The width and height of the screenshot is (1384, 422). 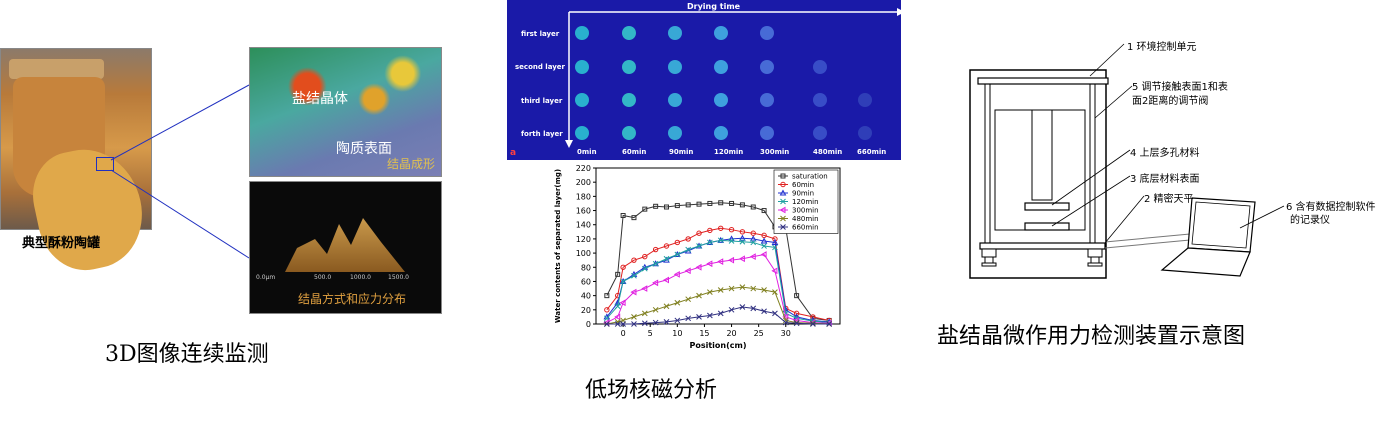 What do you see at coordinates (588, 324) in the screenshot?
I see `y-tick-label: 0` at bounding box center [588, 324].